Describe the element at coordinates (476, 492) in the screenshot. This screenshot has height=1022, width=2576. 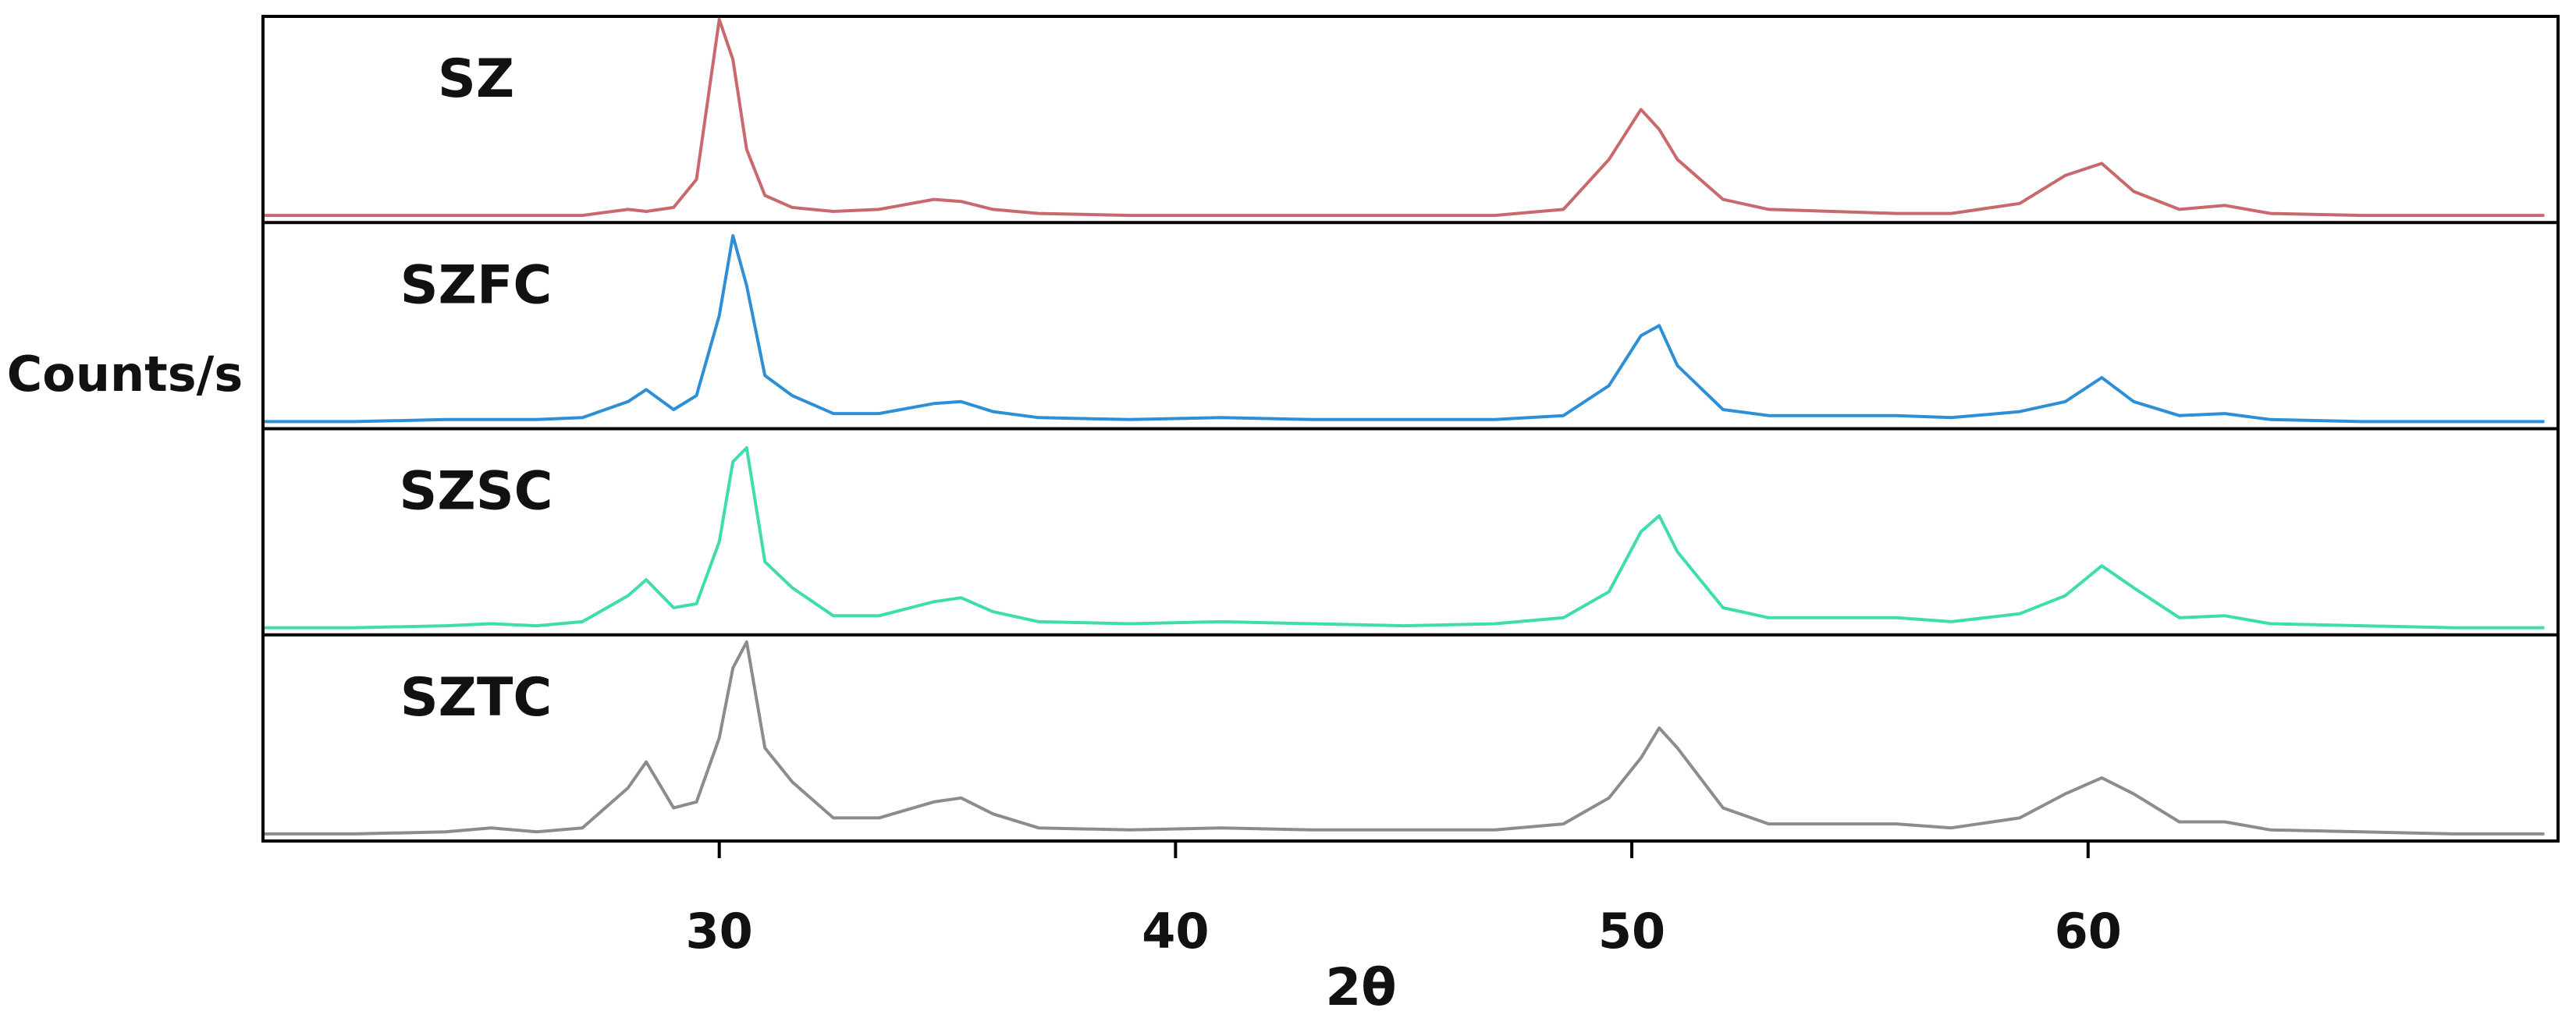
I see `panel-label: SZSC` at that location.